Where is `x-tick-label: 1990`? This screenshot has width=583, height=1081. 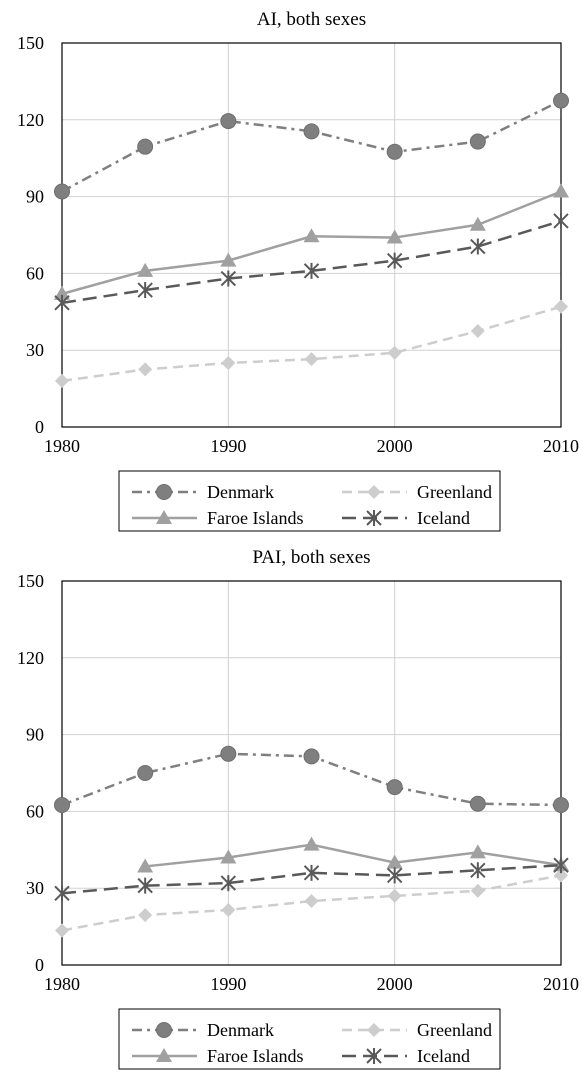
x-tick-label: 1990 is located at coordinates (228, 446).